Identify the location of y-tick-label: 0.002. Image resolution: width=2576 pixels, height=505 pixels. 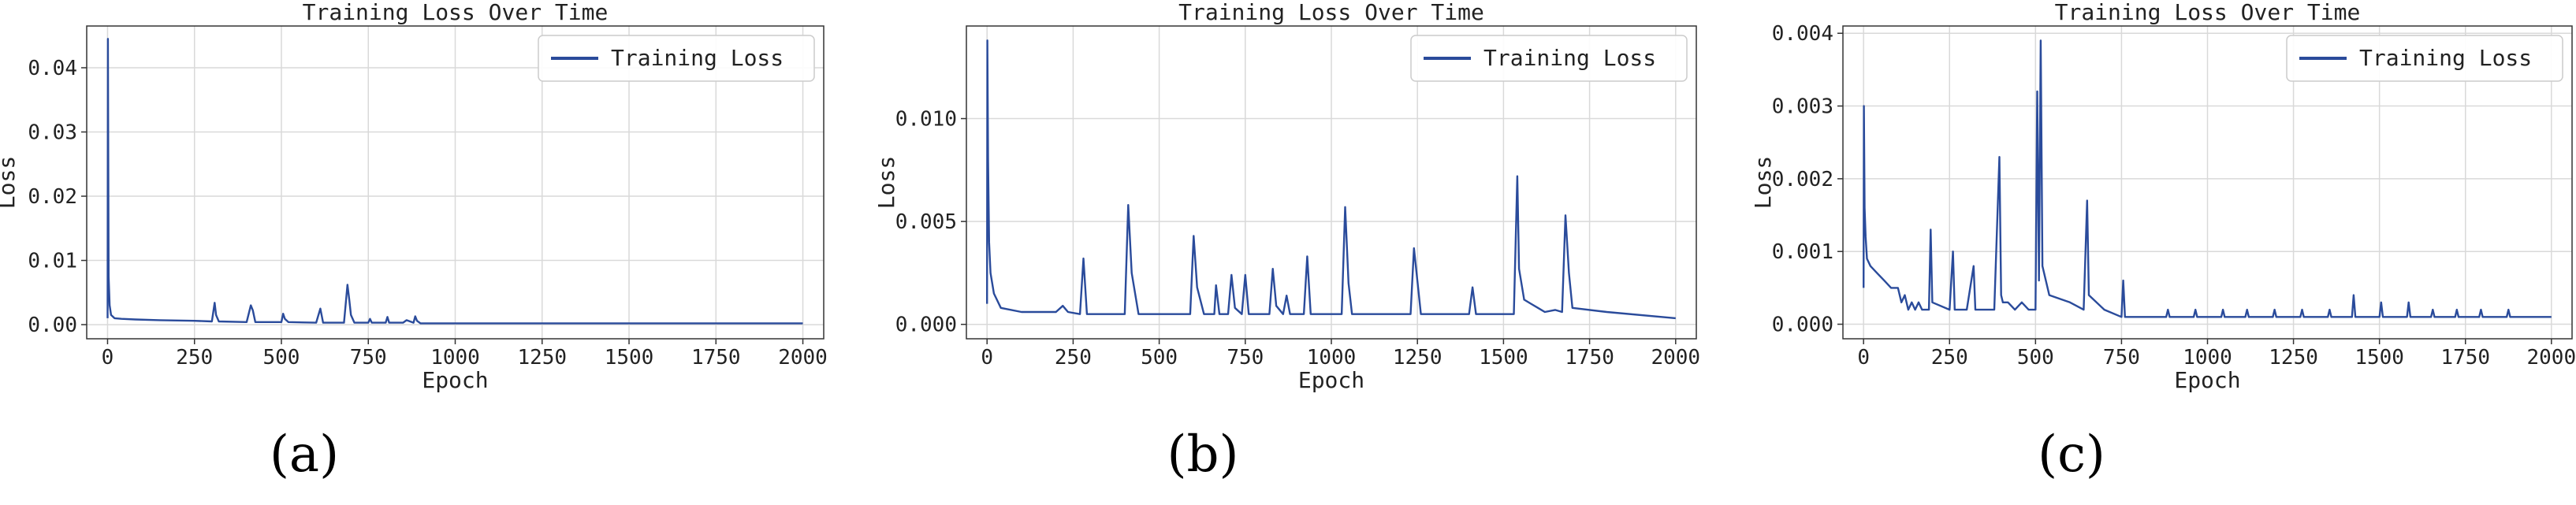
(1802, 179).